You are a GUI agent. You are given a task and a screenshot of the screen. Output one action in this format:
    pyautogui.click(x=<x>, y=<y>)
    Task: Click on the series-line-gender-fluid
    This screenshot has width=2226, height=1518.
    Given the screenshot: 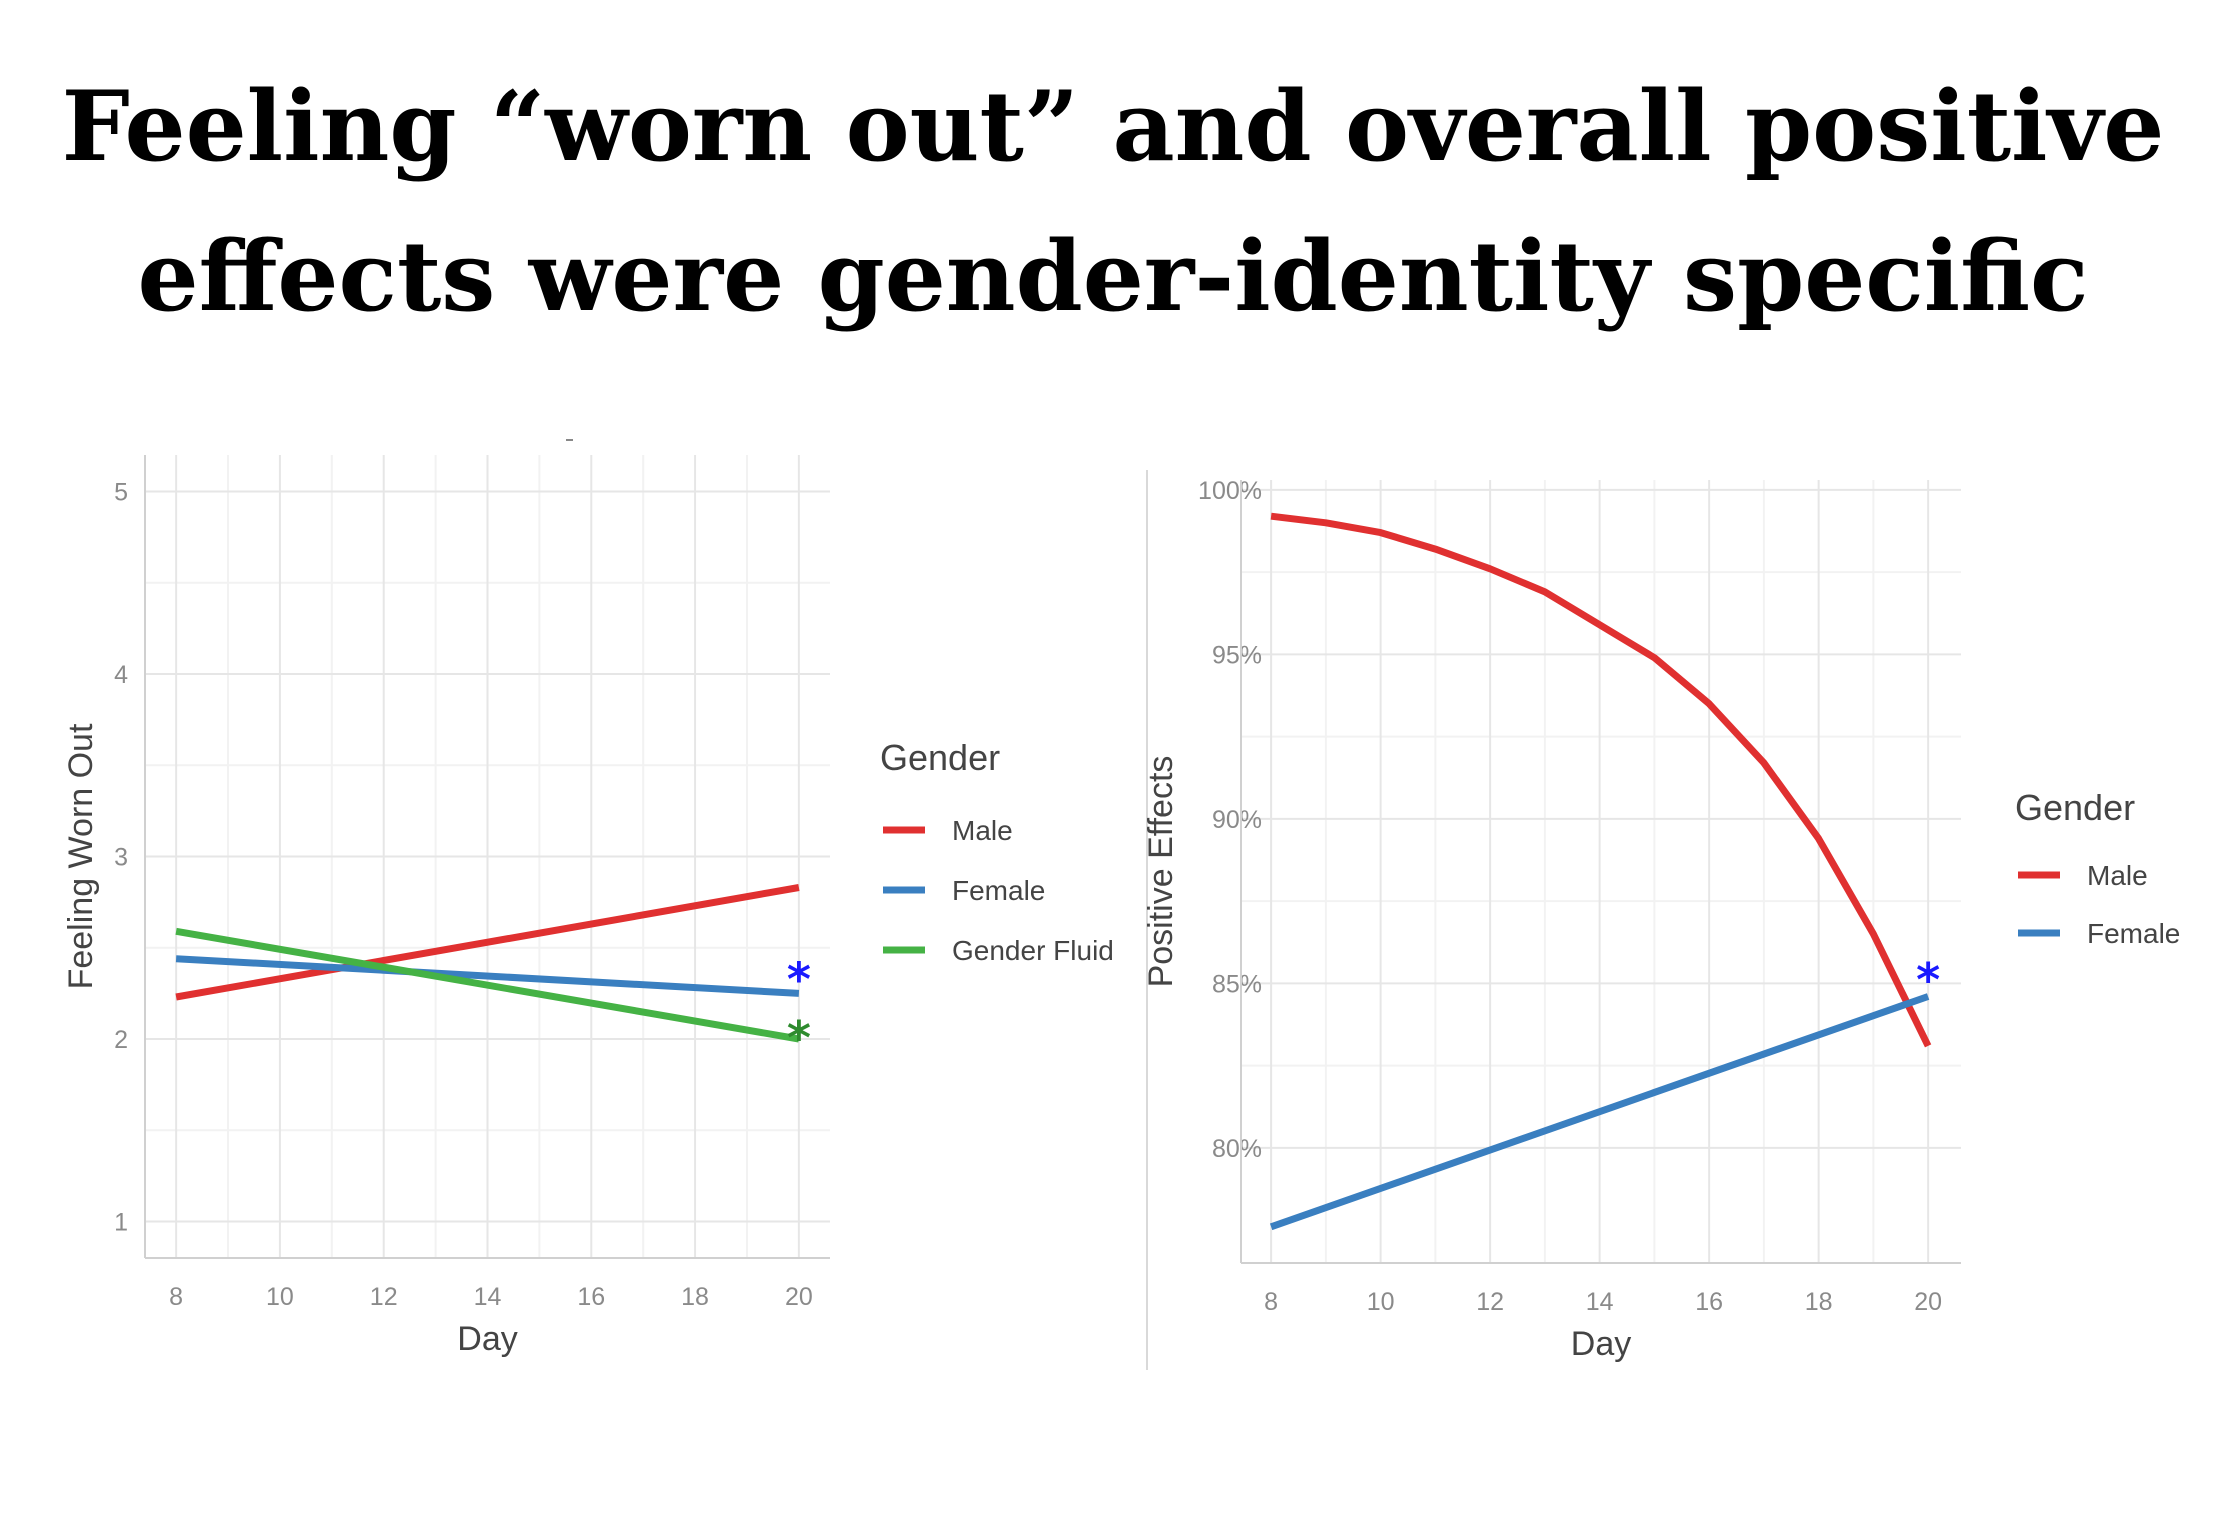 What is the action you would take?
    pyautogui.click(x=487, y=985)
    